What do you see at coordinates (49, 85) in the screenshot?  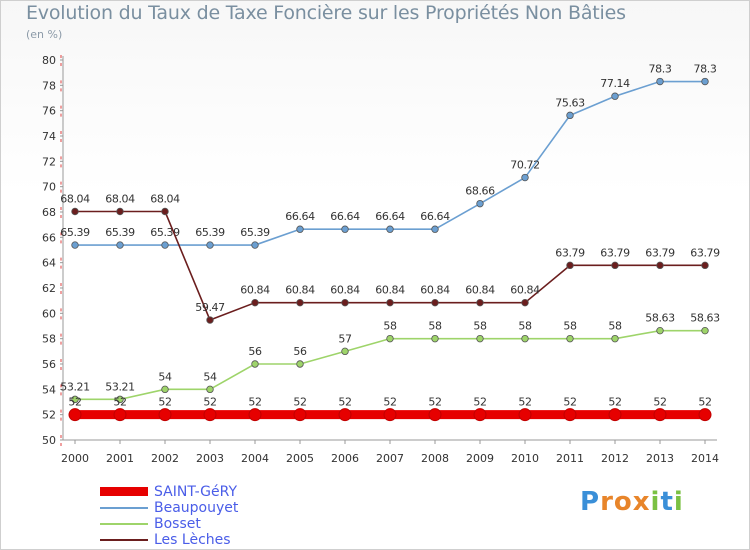 I see `y-tick-label: 78` at bounding box center [49, 85].